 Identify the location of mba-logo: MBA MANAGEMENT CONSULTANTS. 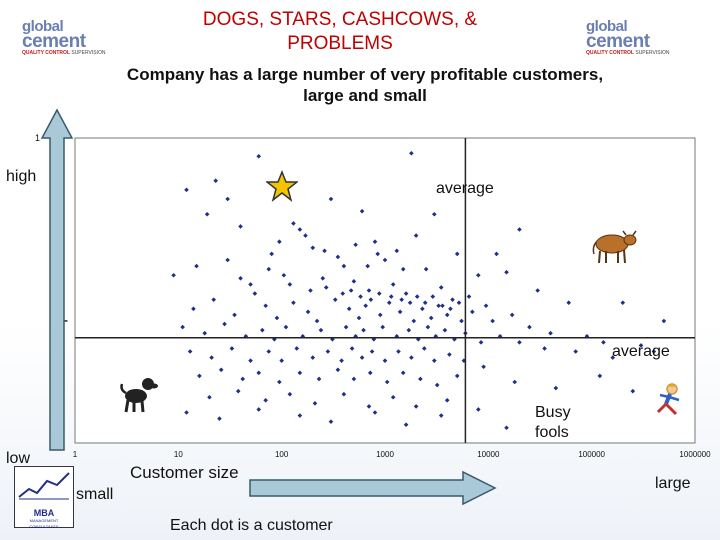
(44, 497).